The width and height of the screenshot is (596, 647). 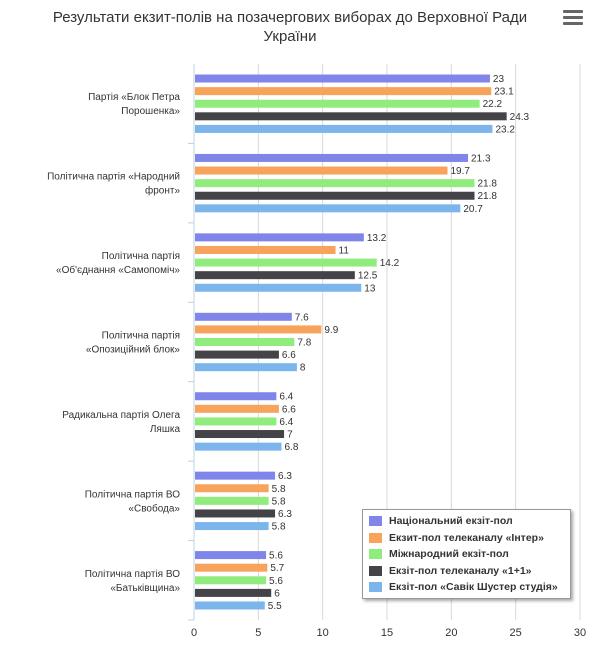 What do you see at coordinates (451, 521) in the screenshot?
I see `legend-label: Національний екзіт-пол` at bounding box center [451, 521].